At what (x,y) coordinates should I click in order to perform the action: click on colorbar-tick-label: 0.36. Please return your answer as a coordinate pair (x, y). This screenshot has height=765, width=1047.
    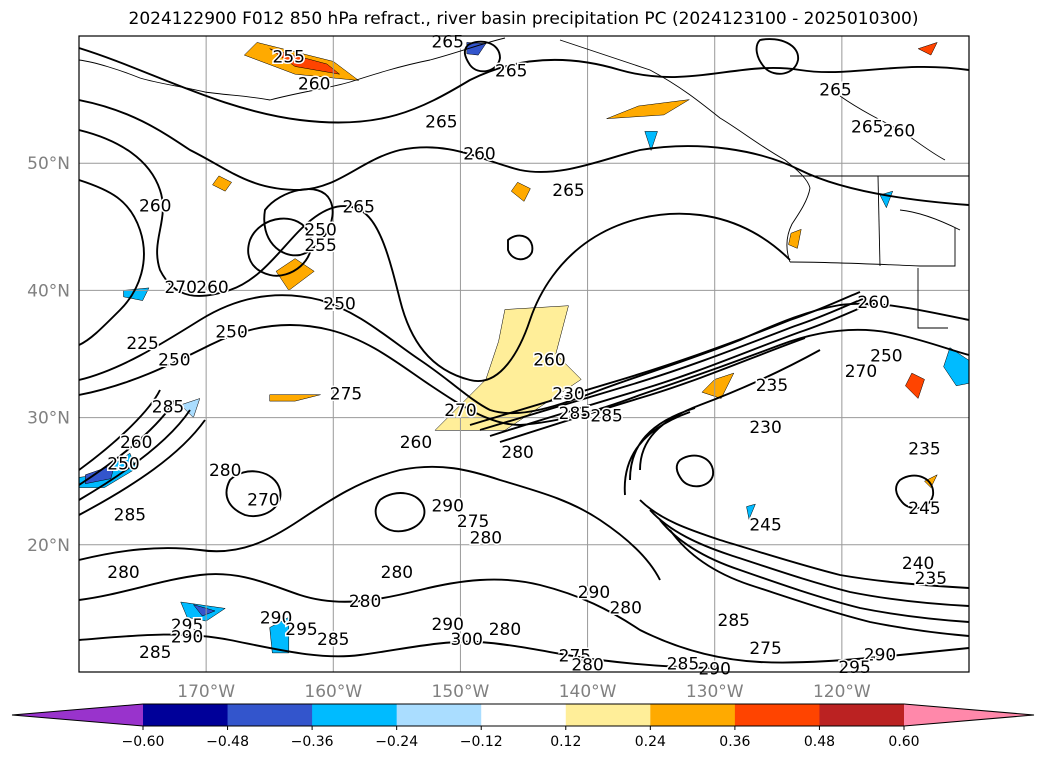
    Looking at the image, I should click on (734, 742).